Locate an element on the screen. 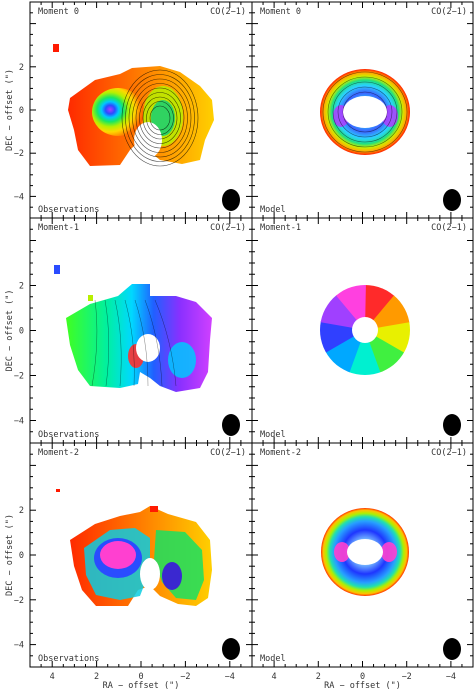 This screenshot has width=475, height=692. mom0-obs-speck is located at coordinates (56, 48).